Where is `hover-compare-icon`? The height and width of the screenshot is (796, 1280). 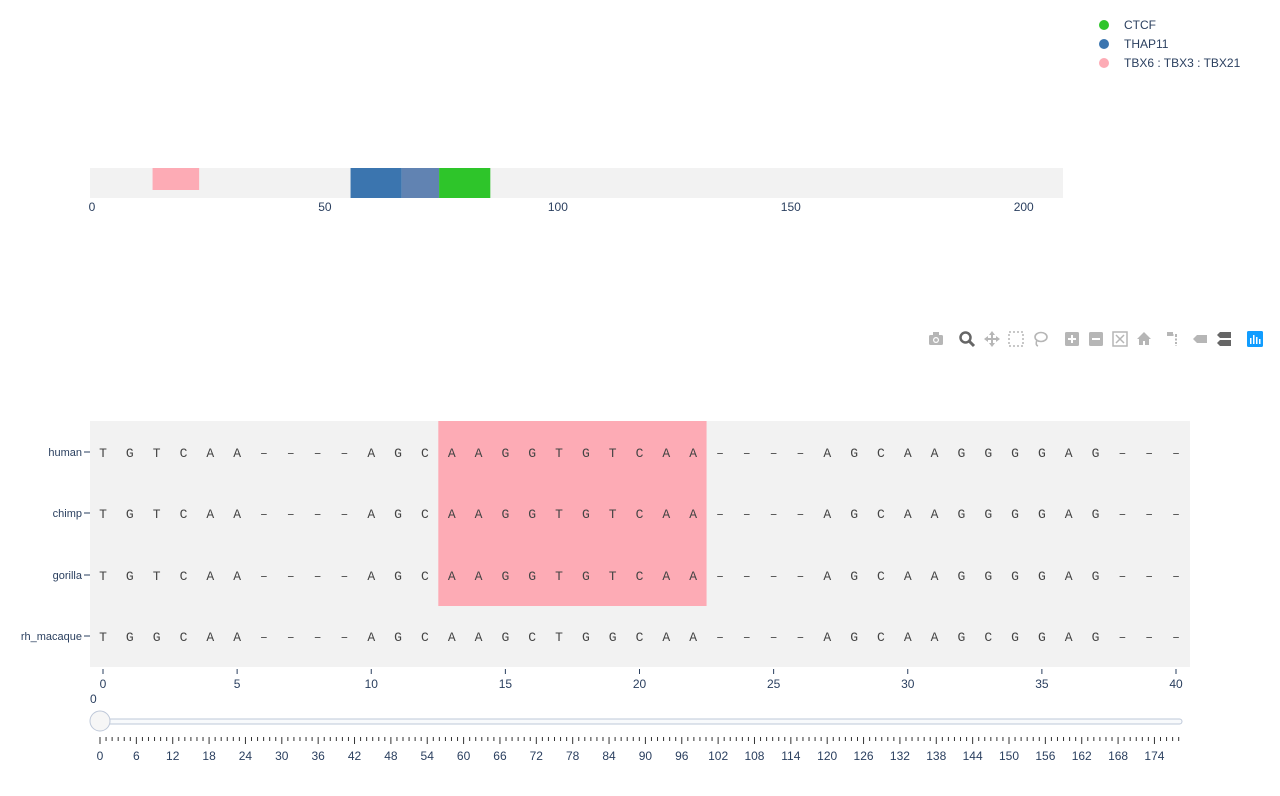 hover-compare-icon is located at coordinates (1224, 339).